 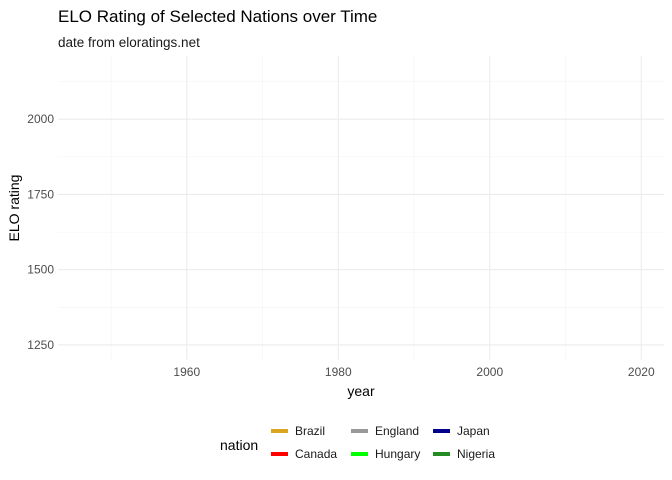 I want to click on legend-label-nigeria: Nigeria, so click(x=476, y=454).